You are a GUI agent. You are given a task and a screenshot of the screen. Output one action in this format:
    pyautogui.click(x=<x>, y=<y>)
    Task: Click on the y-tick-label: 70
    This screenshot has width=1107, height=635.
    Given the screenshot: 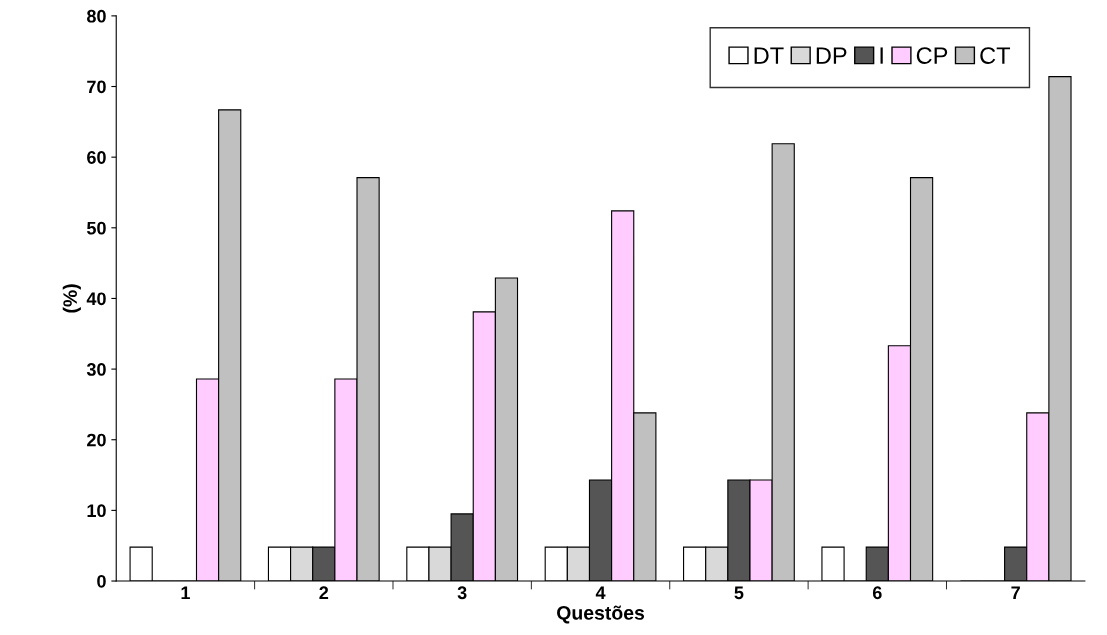 What is the action you would take?
    pyautogui.click(x=96, y=87)
    